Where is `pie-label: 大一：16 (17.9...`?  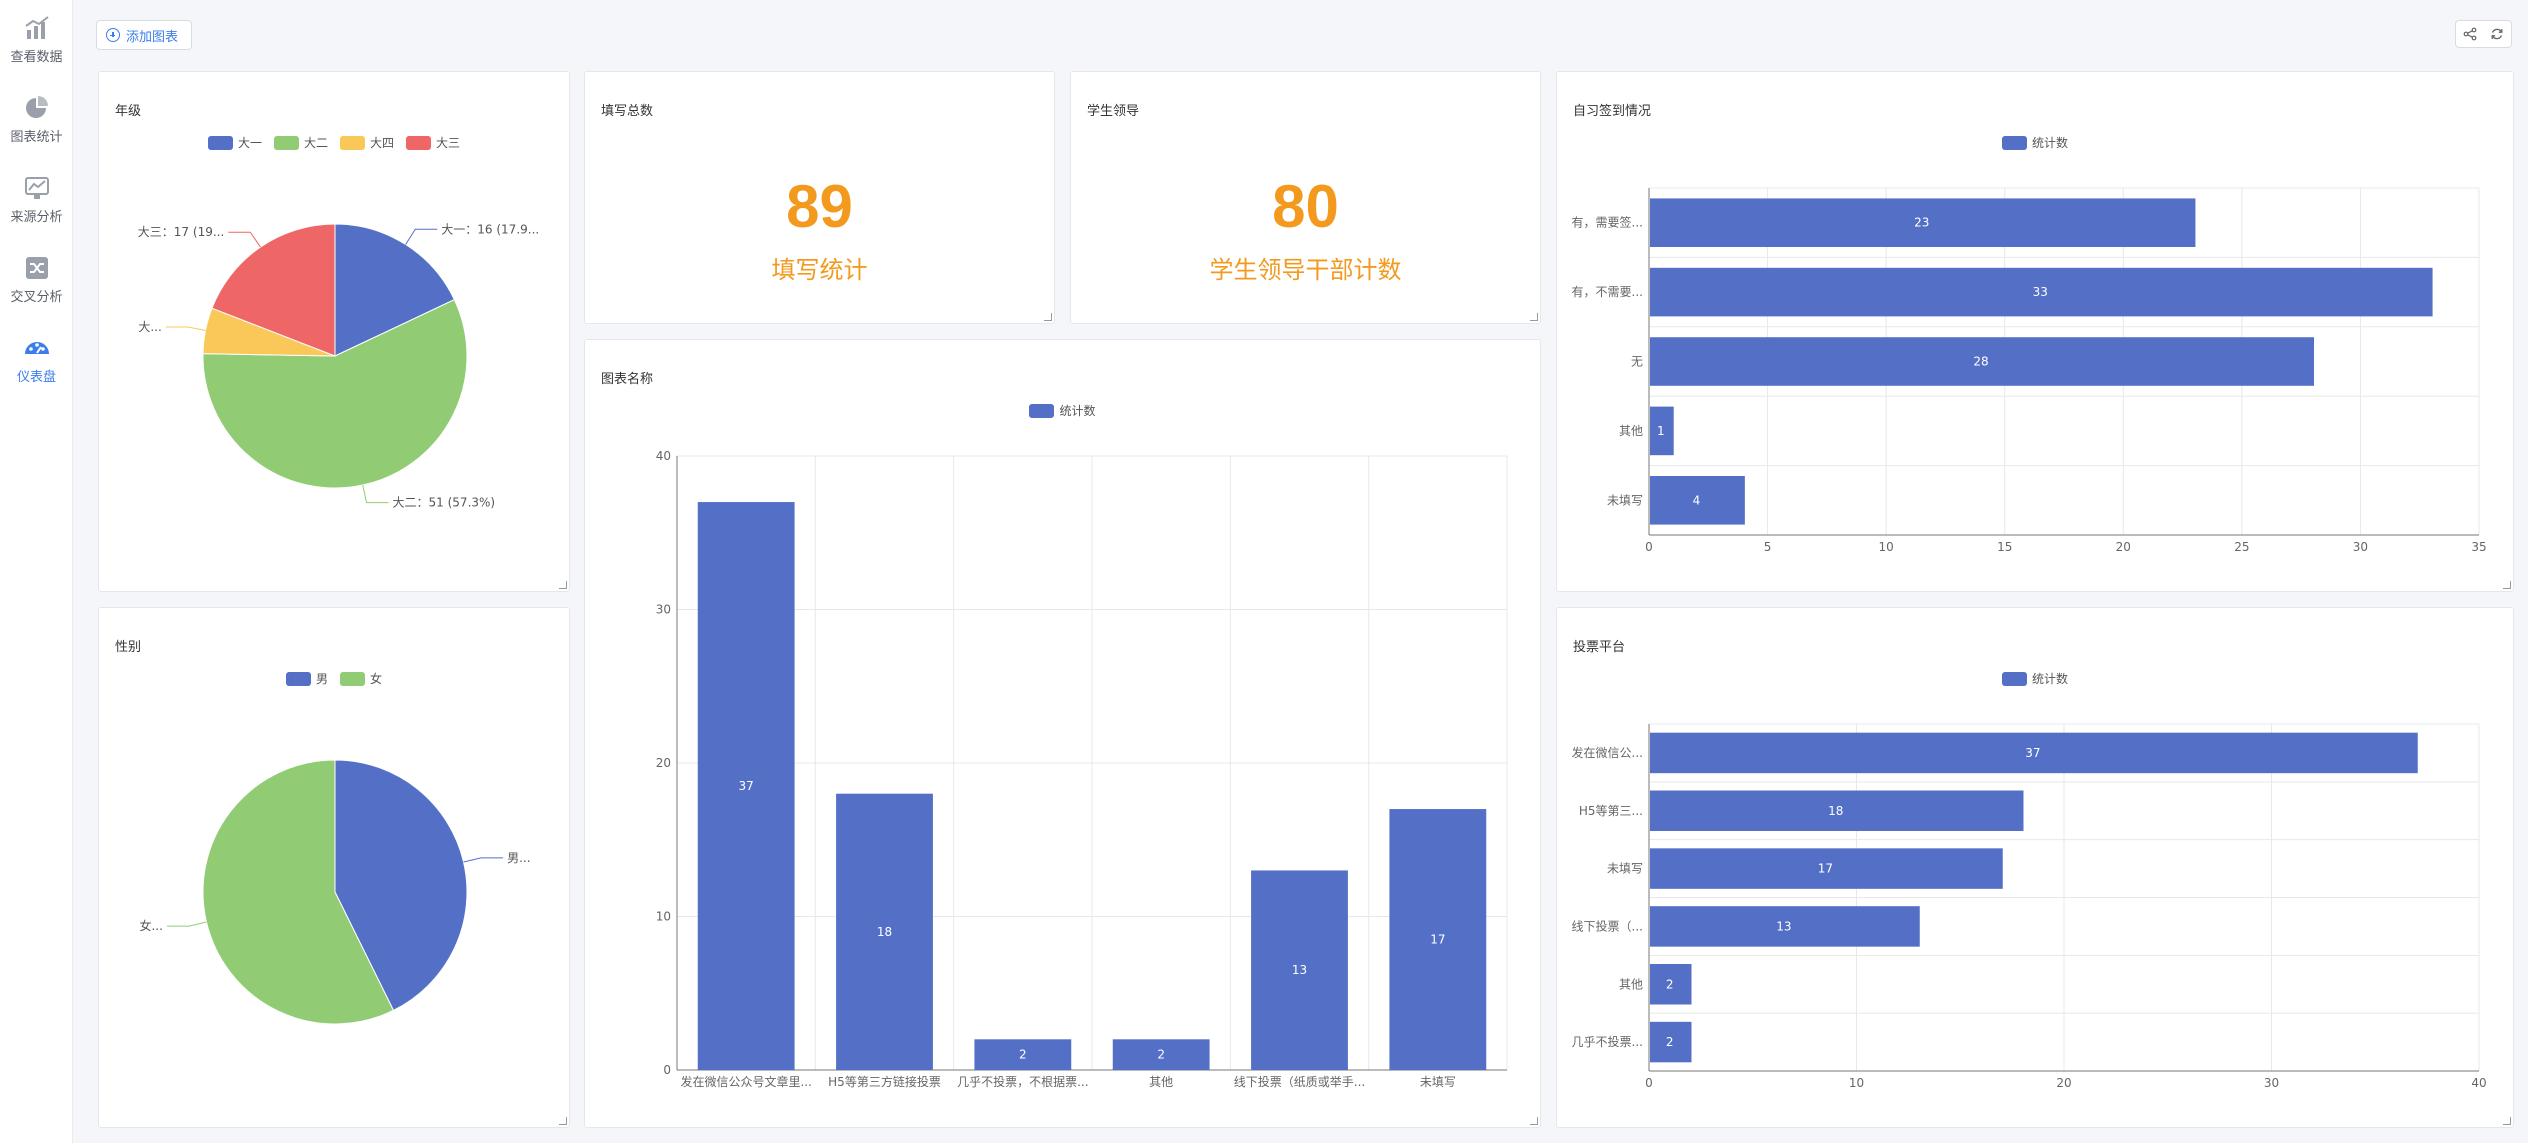
pie-label: 大一：16 (17.9... is located at coordinates (490, 229).